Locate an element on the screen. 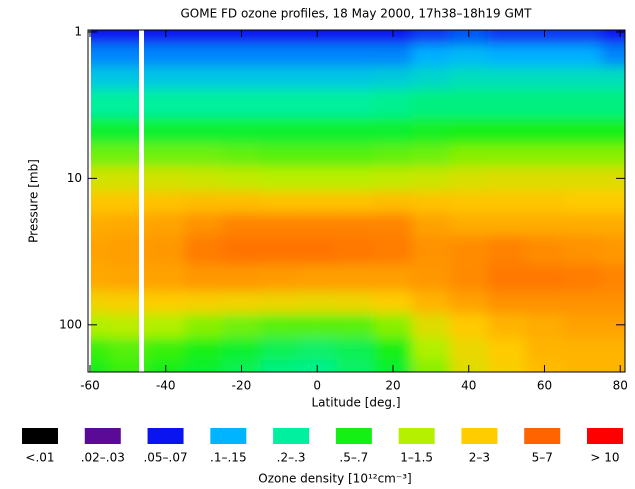 This screenshot has height=489, width=635. legend-label: 5–7 is located at coordinates (542, 458).